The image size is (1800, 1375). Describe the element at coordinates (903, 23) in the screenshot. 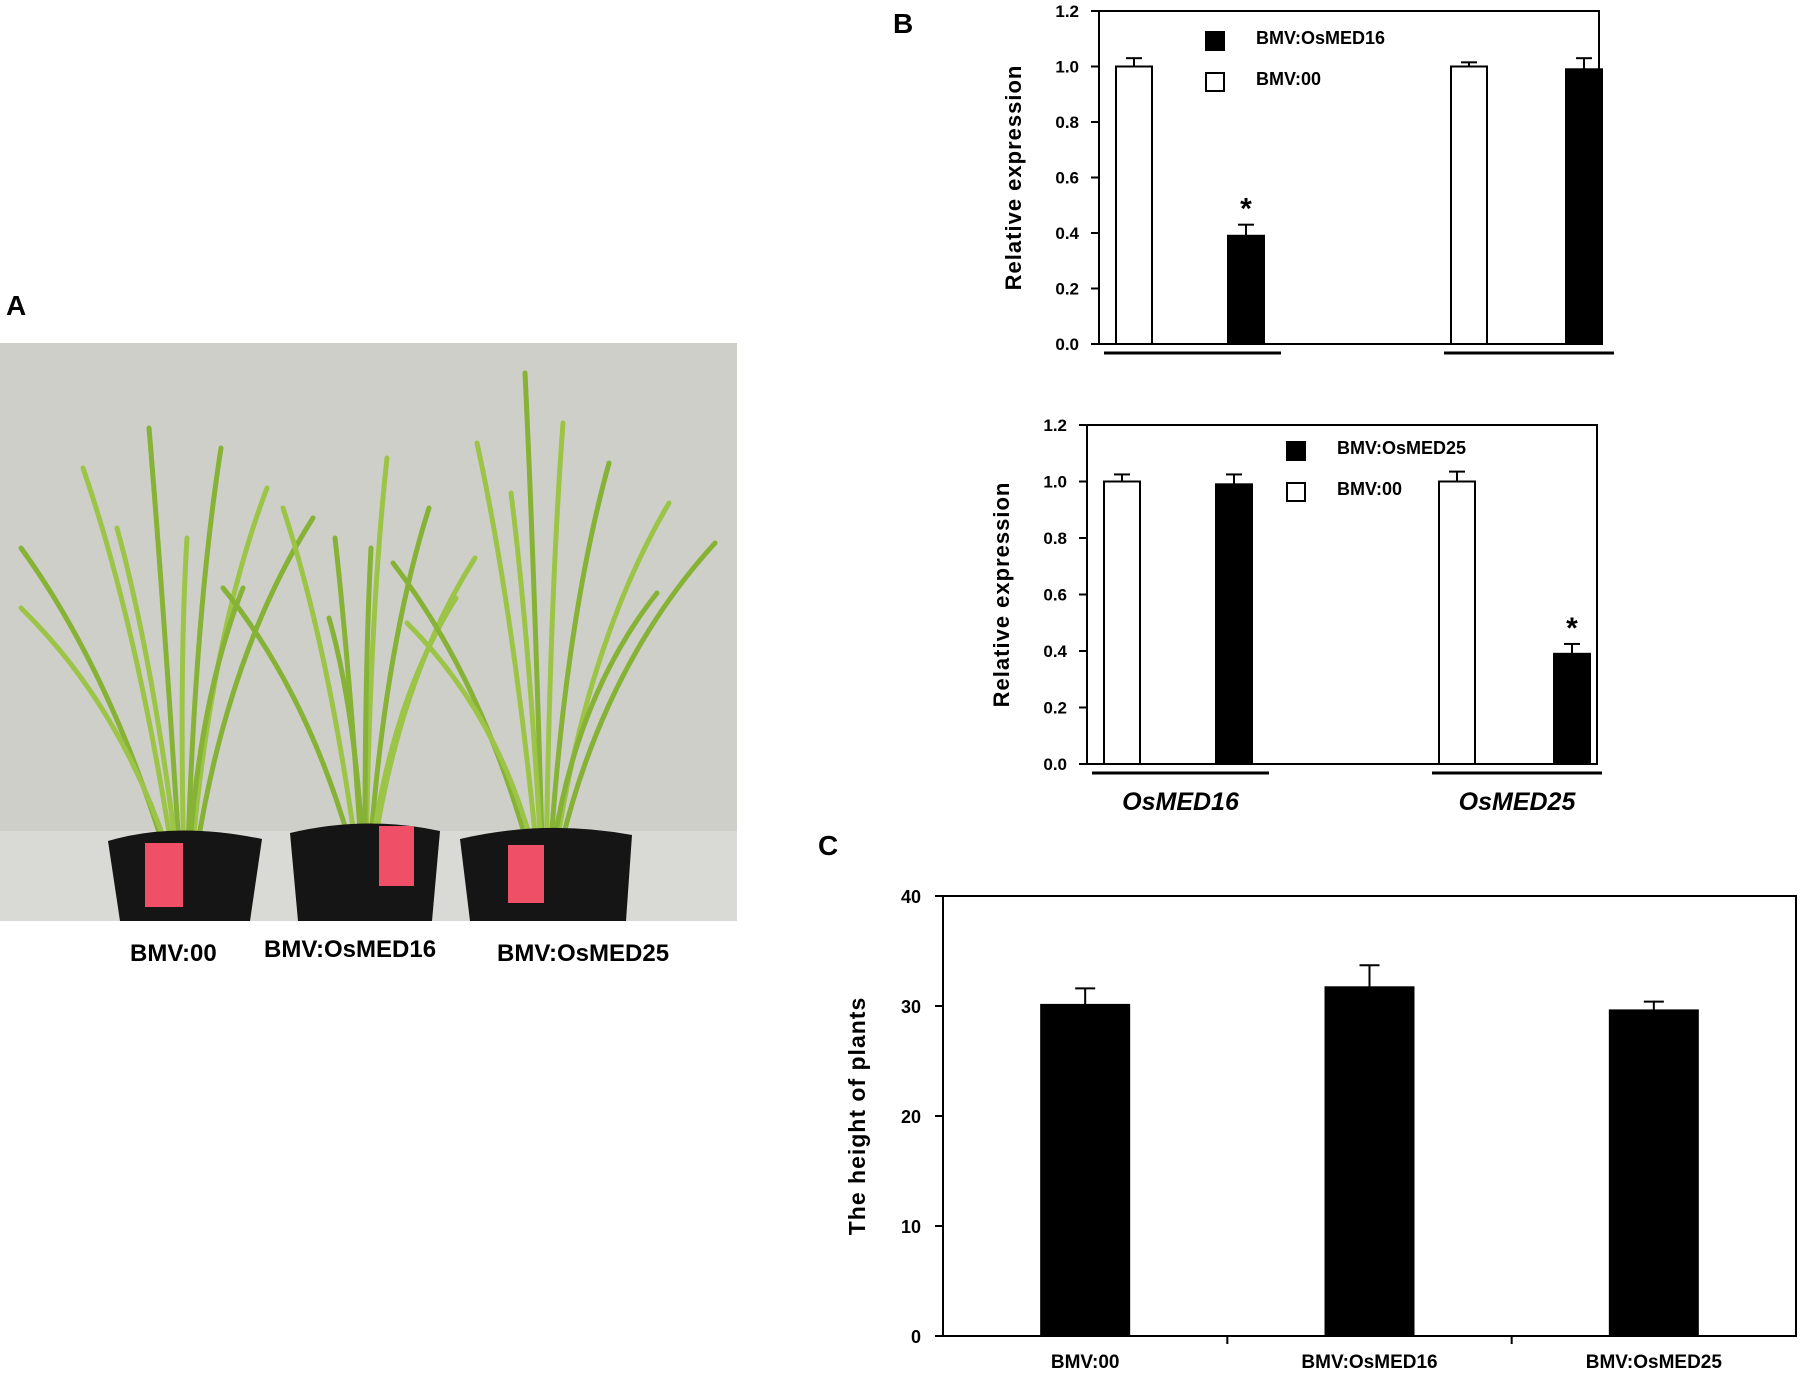

I see `panel-letter-b: B` at that location.